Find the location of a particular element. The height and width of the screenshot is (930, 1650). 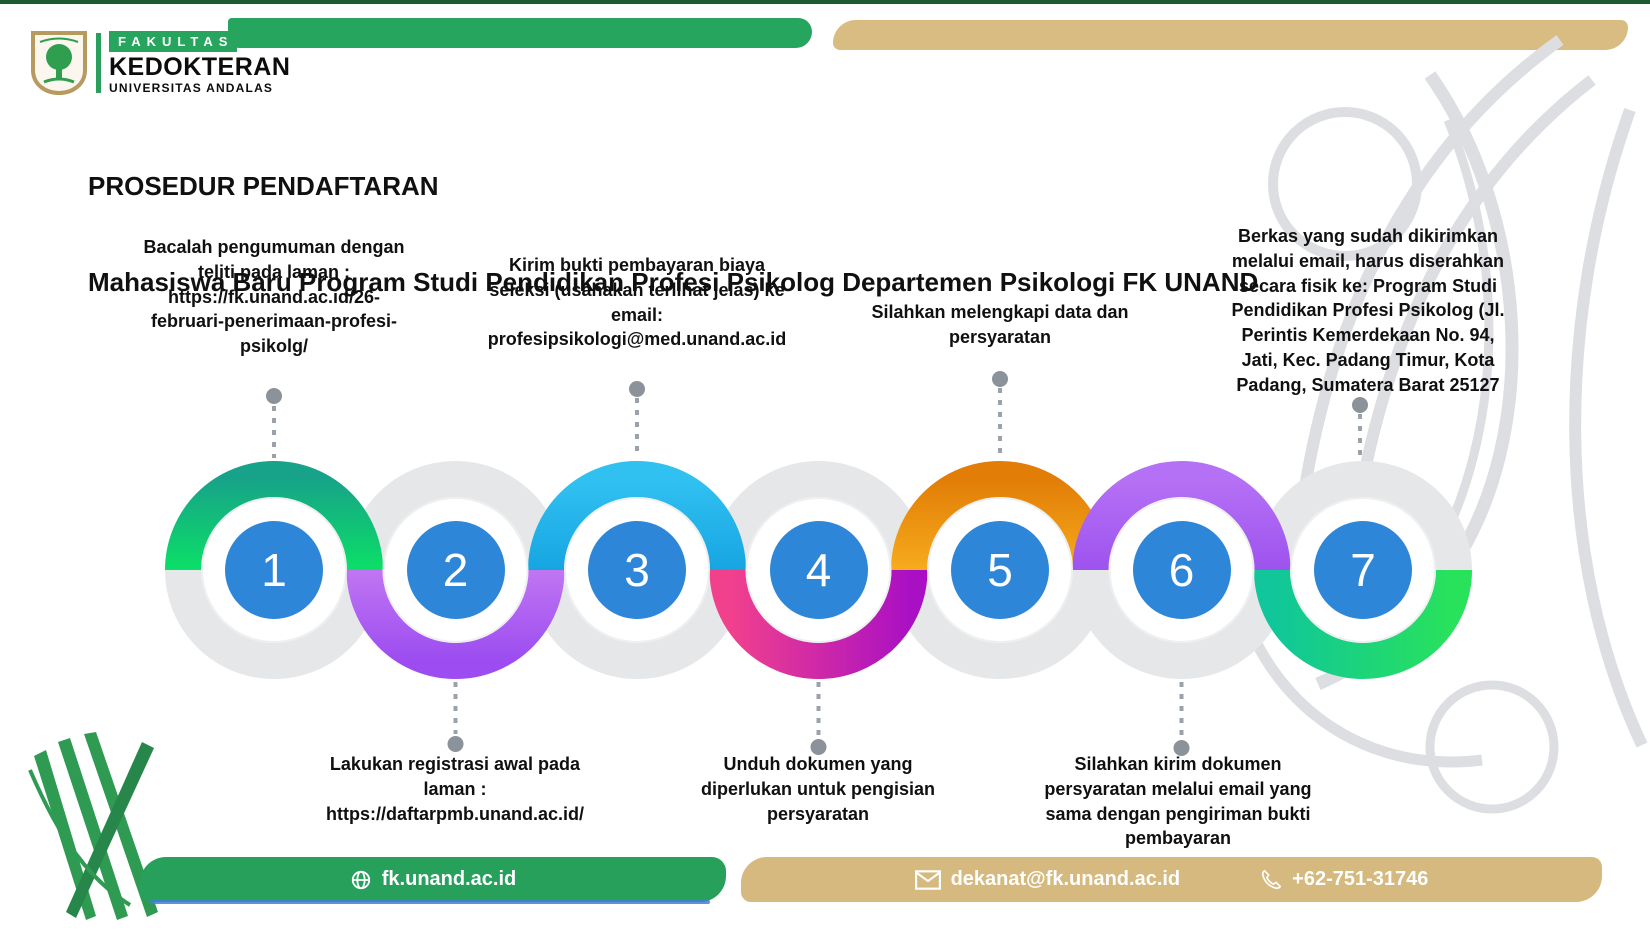

footer-website: fk.unand.ac.id is located at coordinates (449, 879).